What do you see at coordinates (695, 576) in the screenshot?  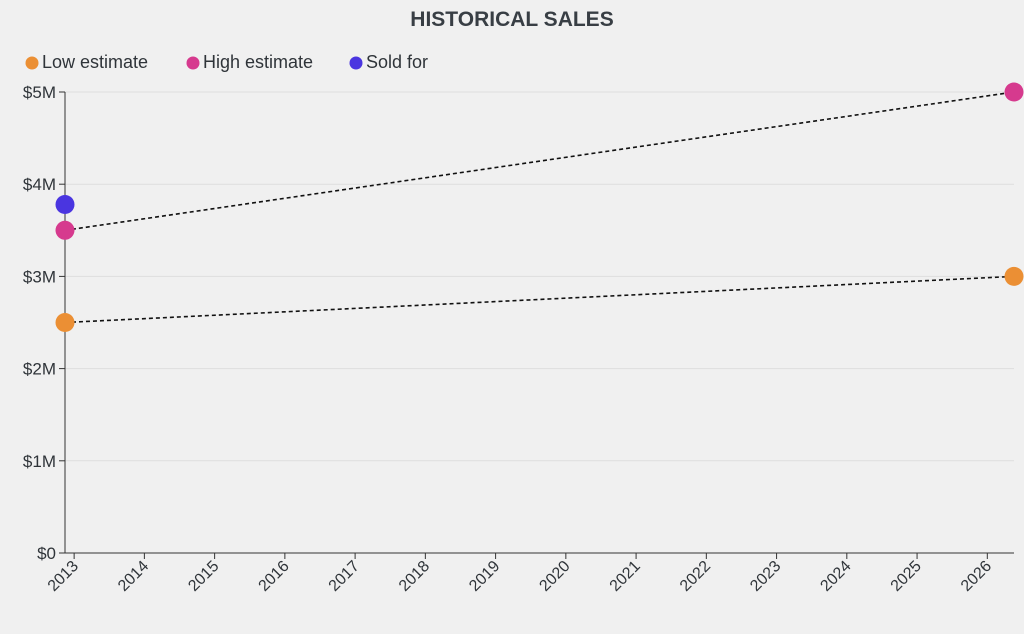 I see `x-tick-label: 2022` at bounding box center [695, 576].